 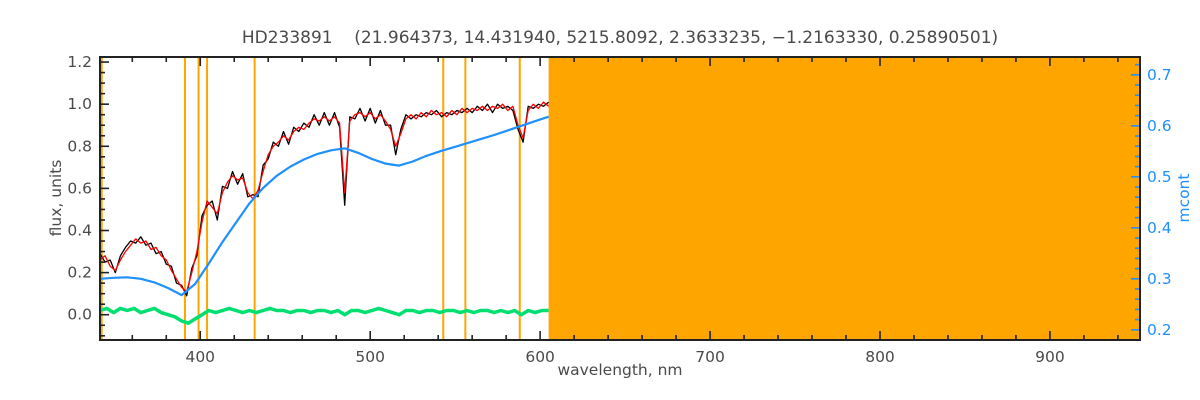 I want to click on y-left-tick-label: 0.2, so click(x=79, y=273).